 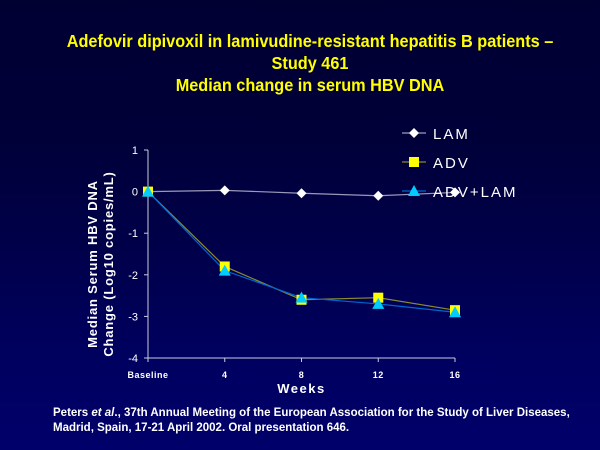 I want to click on legend-label-lam: LAM, so click(x=451, y=134).